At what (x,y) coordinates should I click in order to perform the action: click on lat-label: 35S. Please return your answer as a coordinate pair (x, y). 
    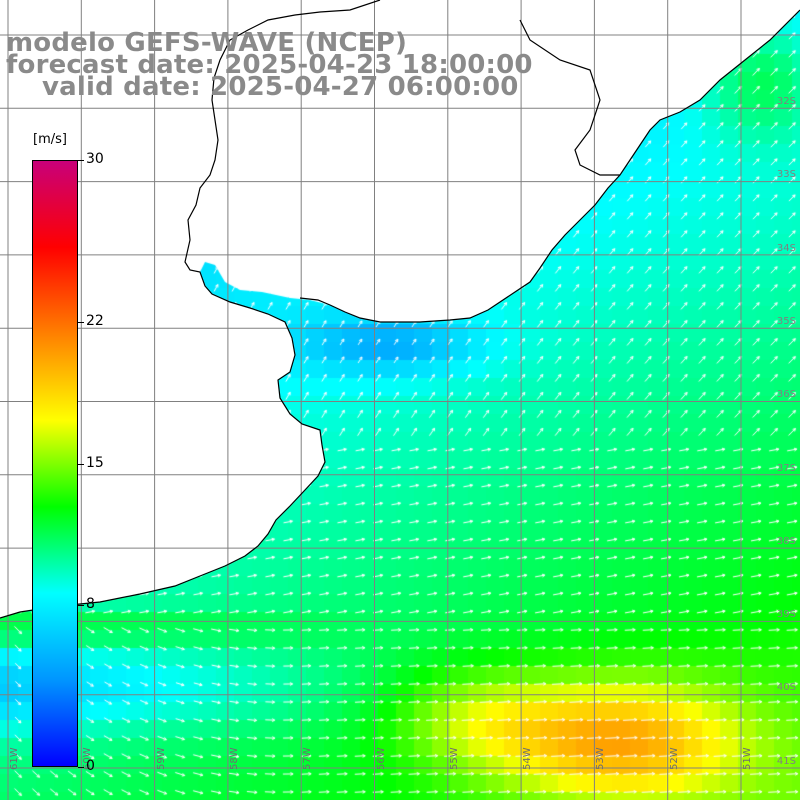
    Looking at the image, I should click on (786, 321).